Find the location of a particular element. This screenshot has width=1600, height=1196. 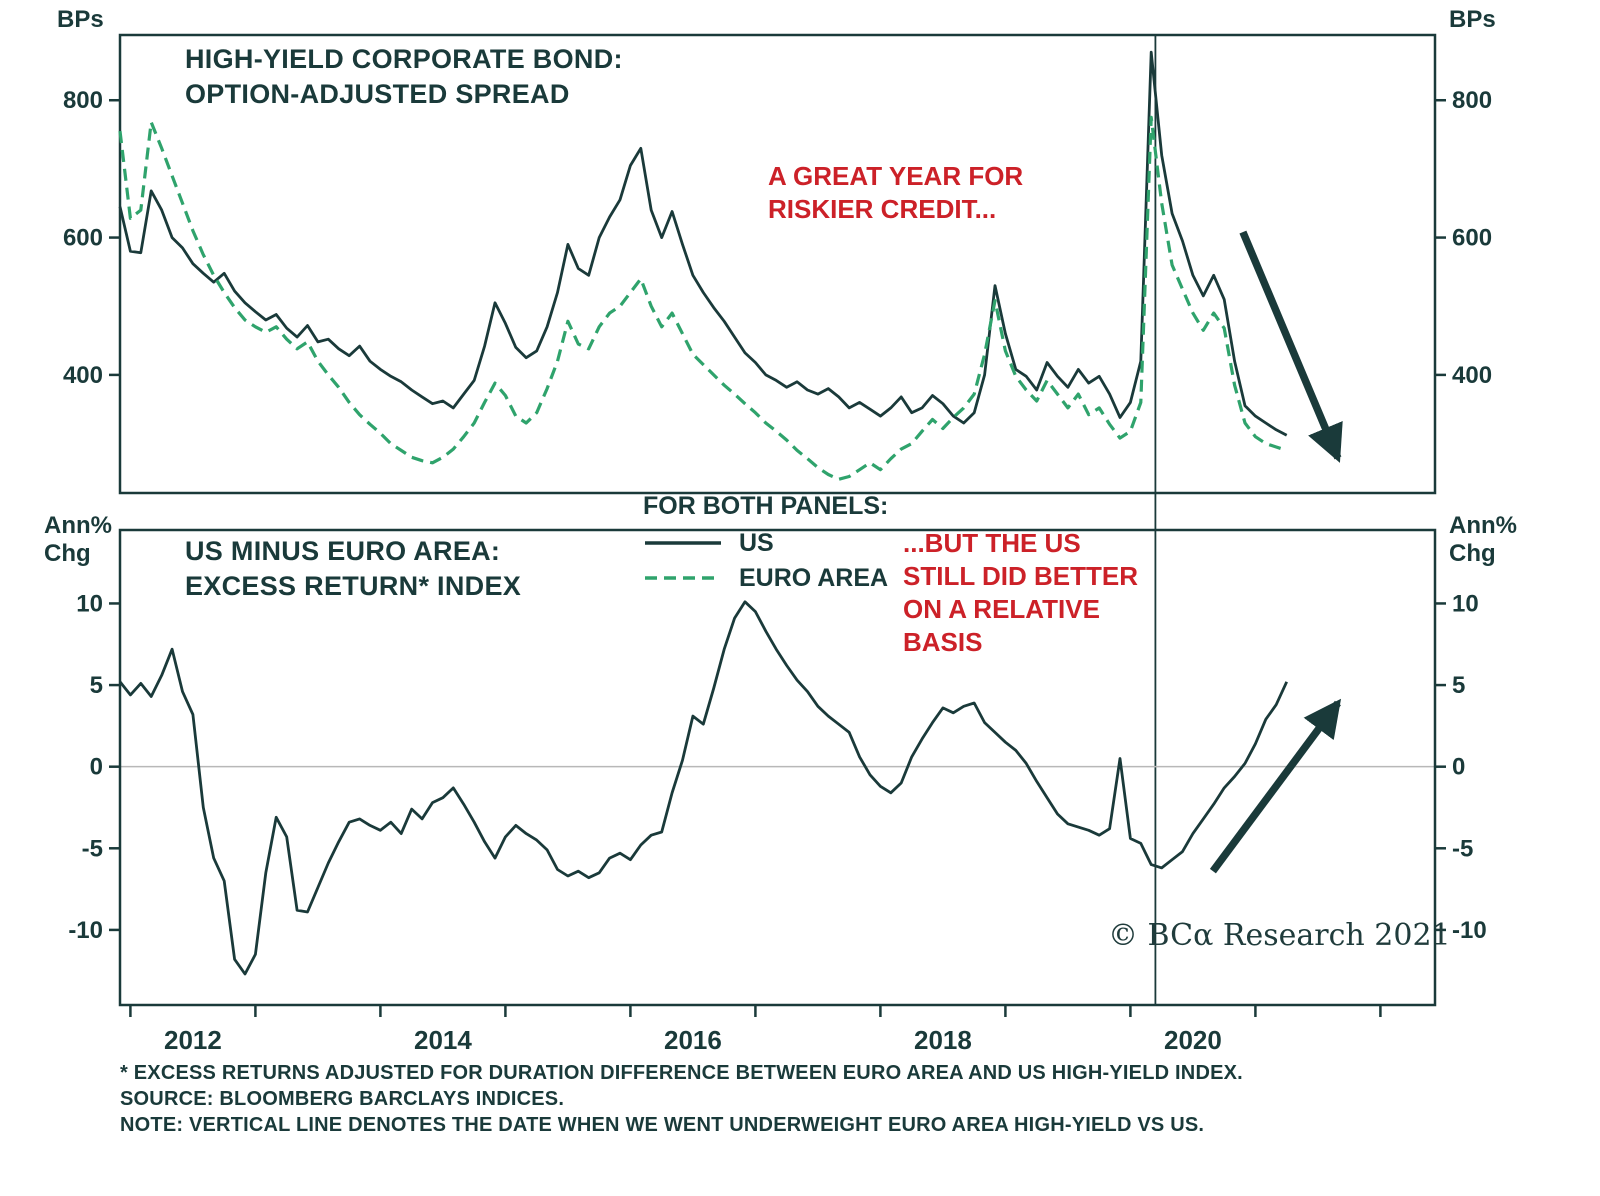

bottom-unit-right: Ann% Chg is located at coordinates (1483, 540).